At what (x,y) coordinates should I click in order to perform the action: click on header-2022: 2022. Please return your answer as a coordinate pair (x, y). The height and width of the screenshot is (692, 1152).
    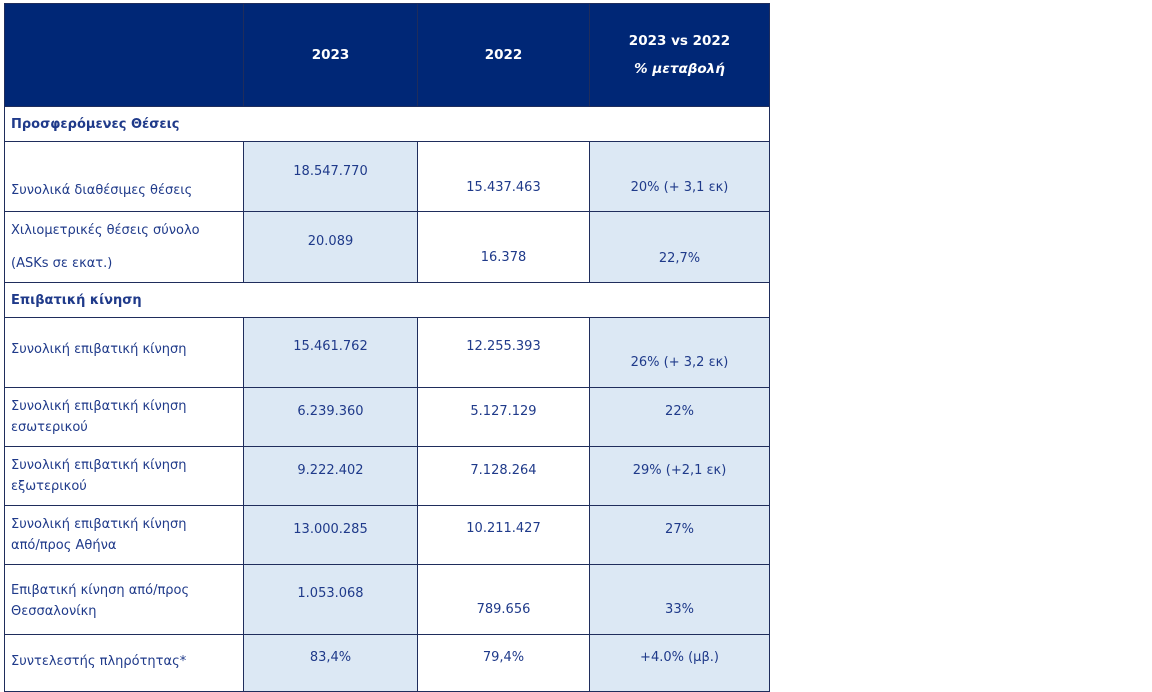
    Looking at the image, I should click on (503, 55).